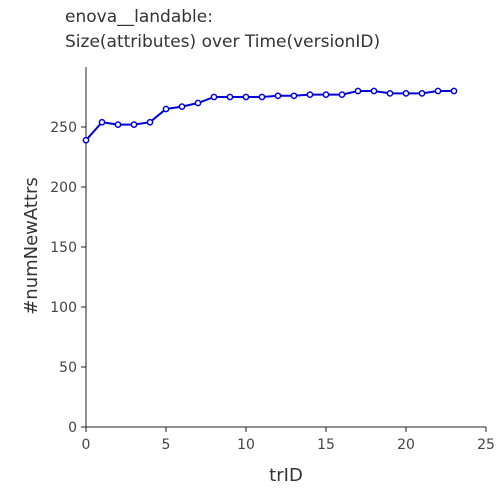 The width and height of the screenshot is (500, 500). I want to click on x-tick-label: 25, so click(486, 445).